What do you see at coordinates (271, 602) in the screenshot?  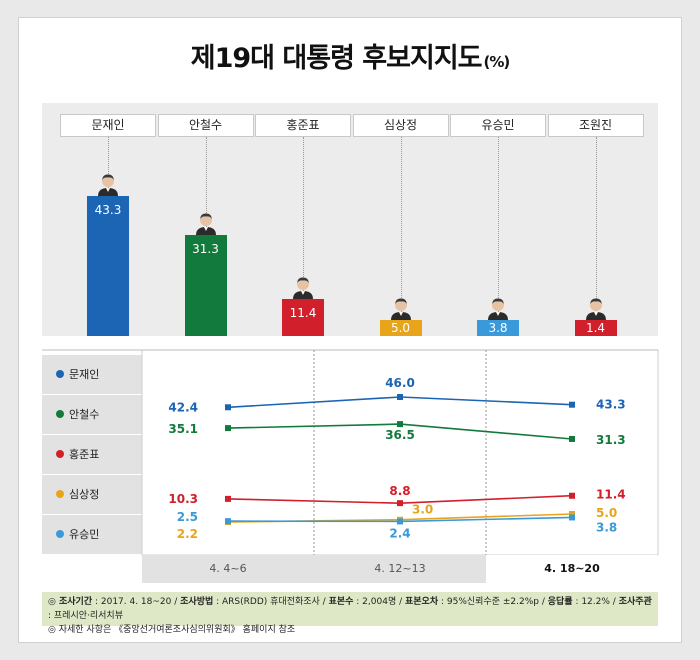 I see `footnote-seg-3: : ARS(RDD) 휴대전화조사 /` at bounding box center [271, 602].